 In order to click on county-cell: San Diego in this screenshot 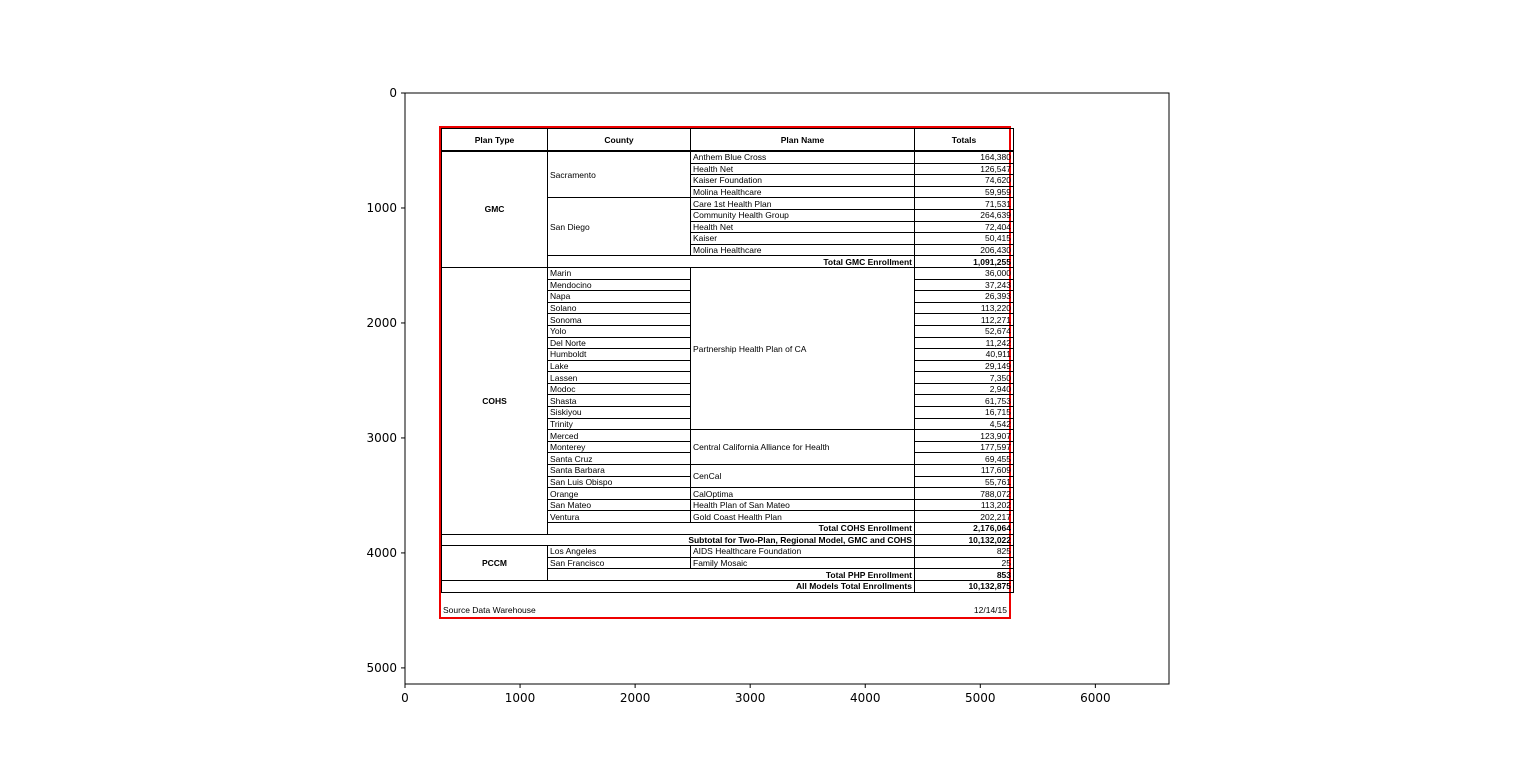, I will do `click(619, 227)`.